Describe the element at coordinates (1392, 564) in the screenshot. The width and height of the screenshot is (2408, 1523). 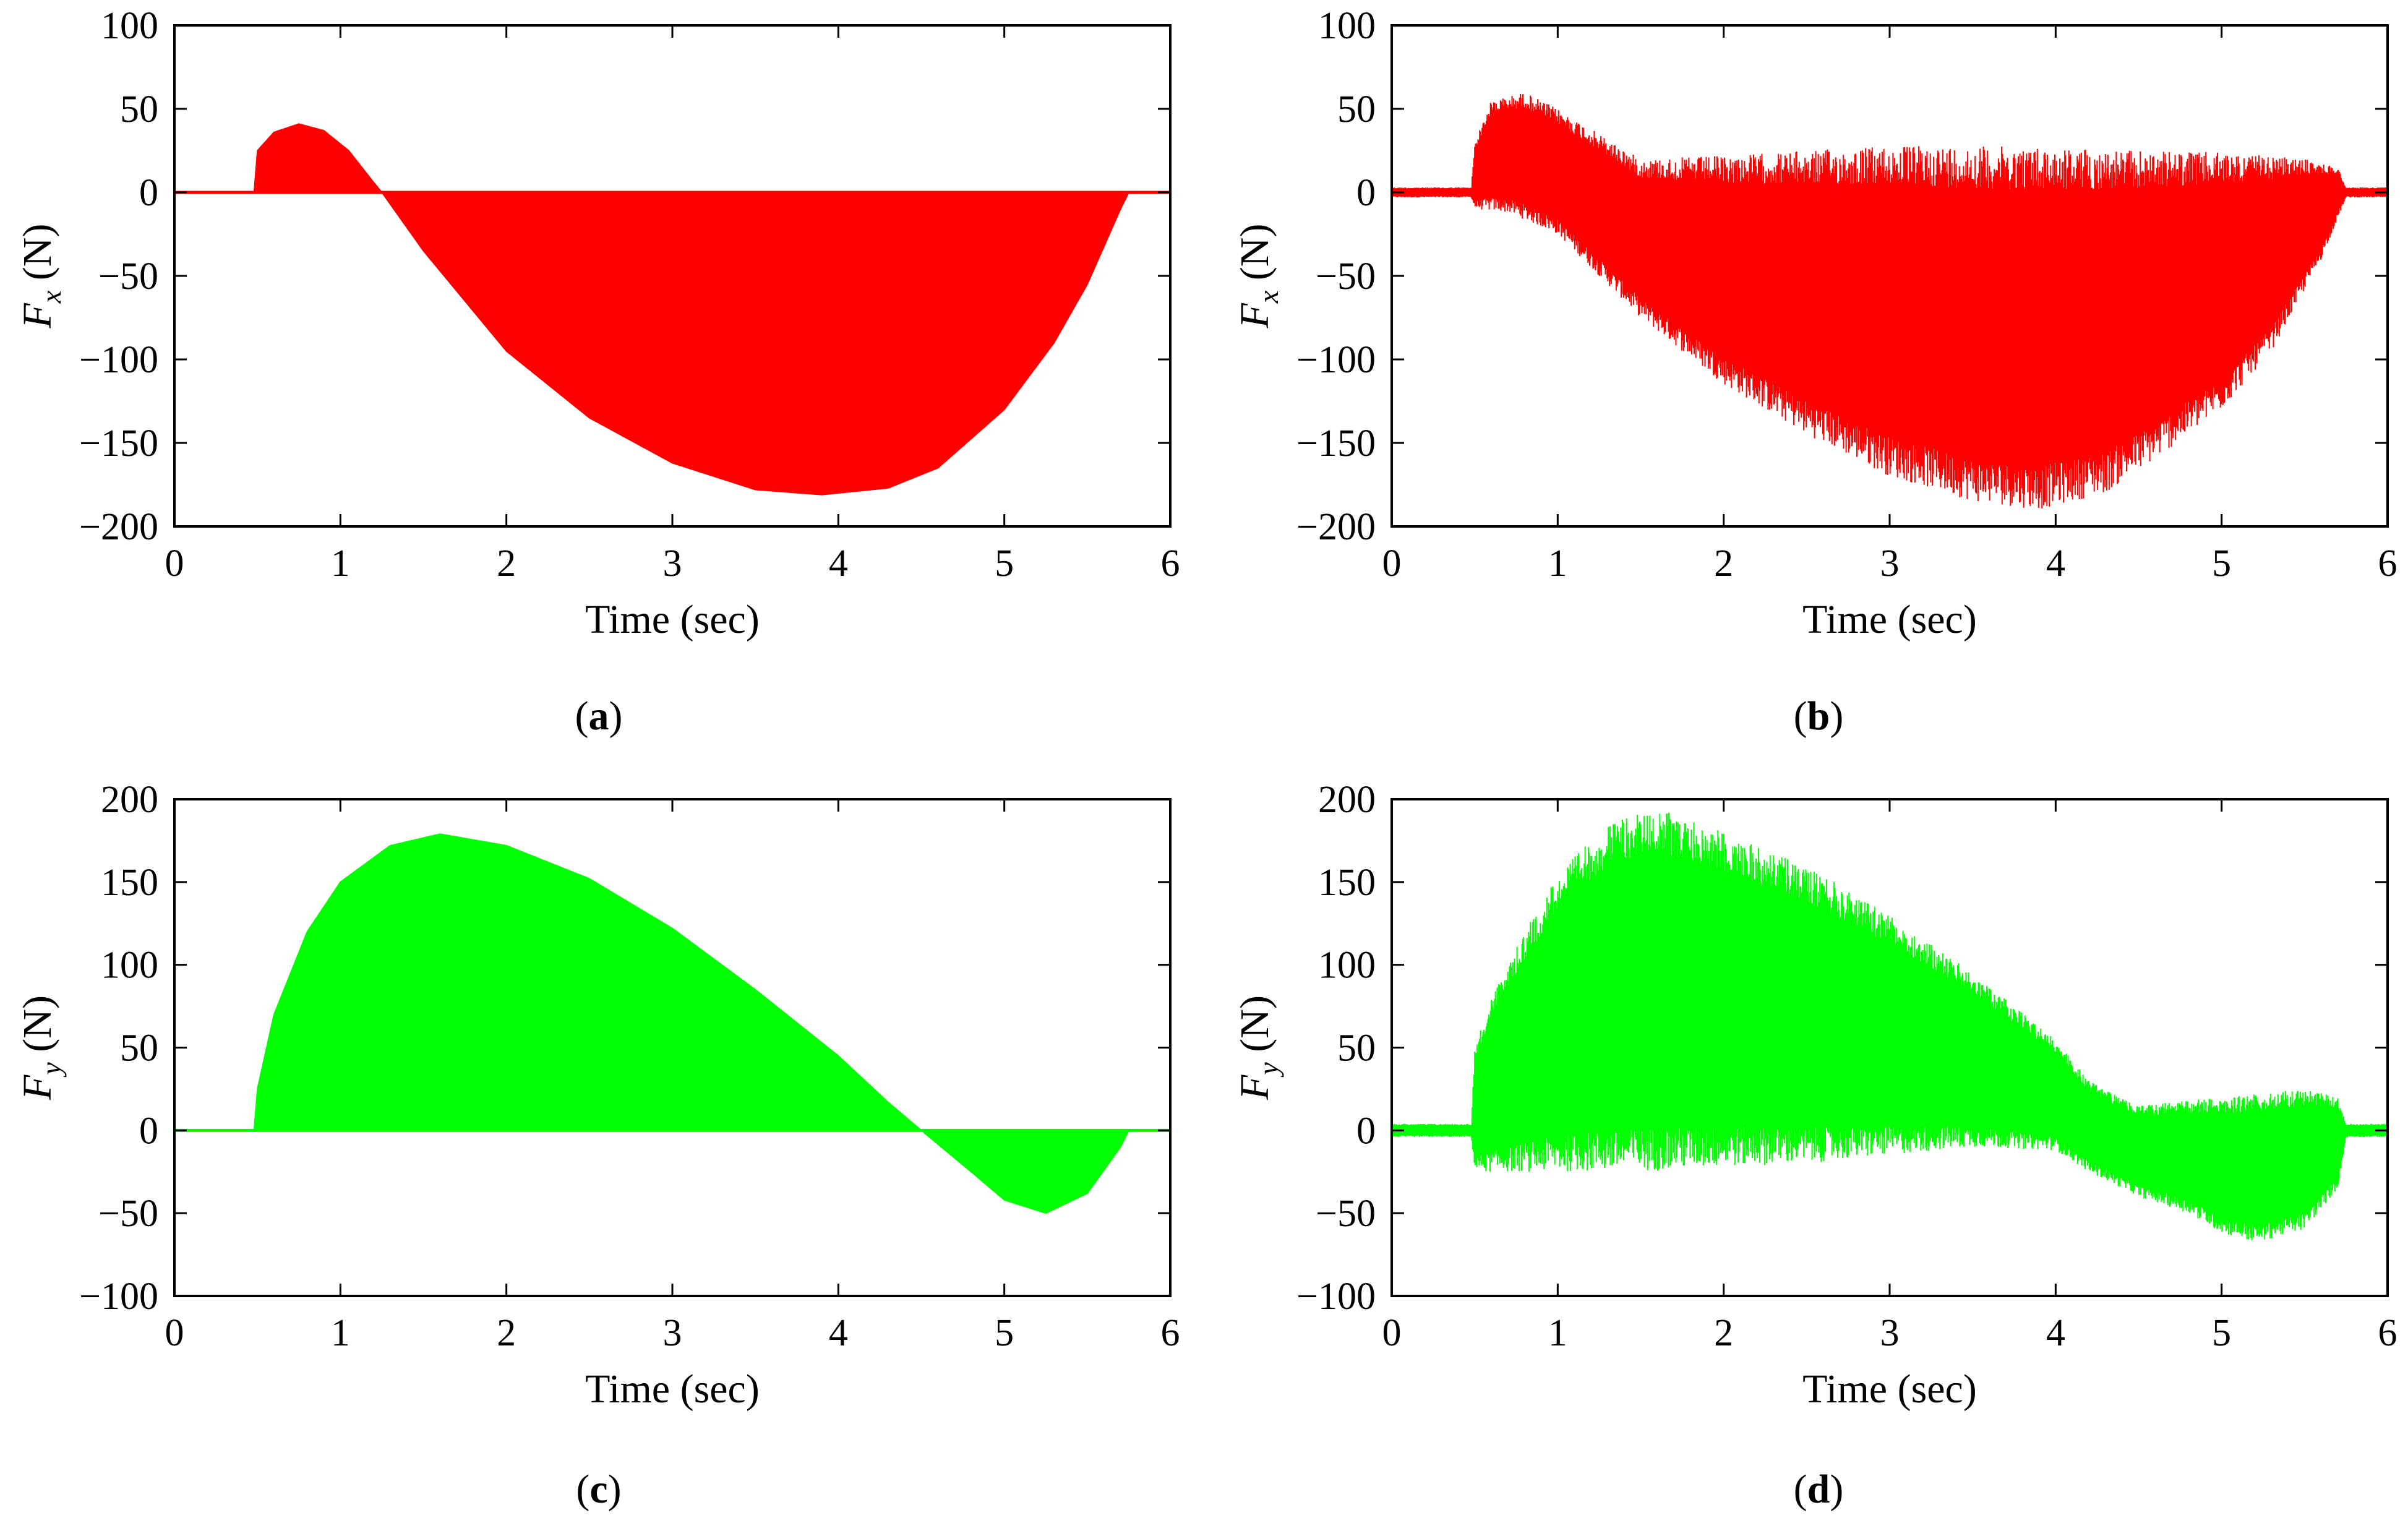
I see `x-tick-label-b-0: 0` at that location.